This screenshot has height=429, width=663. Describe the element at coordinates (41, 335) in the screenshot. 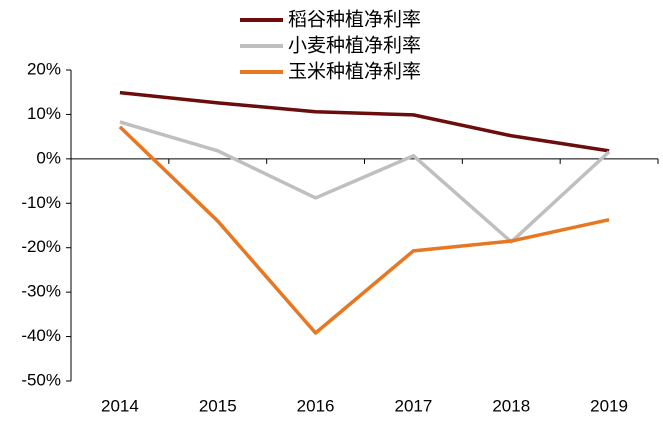

I see `y-tick-label: -40%` at that location.